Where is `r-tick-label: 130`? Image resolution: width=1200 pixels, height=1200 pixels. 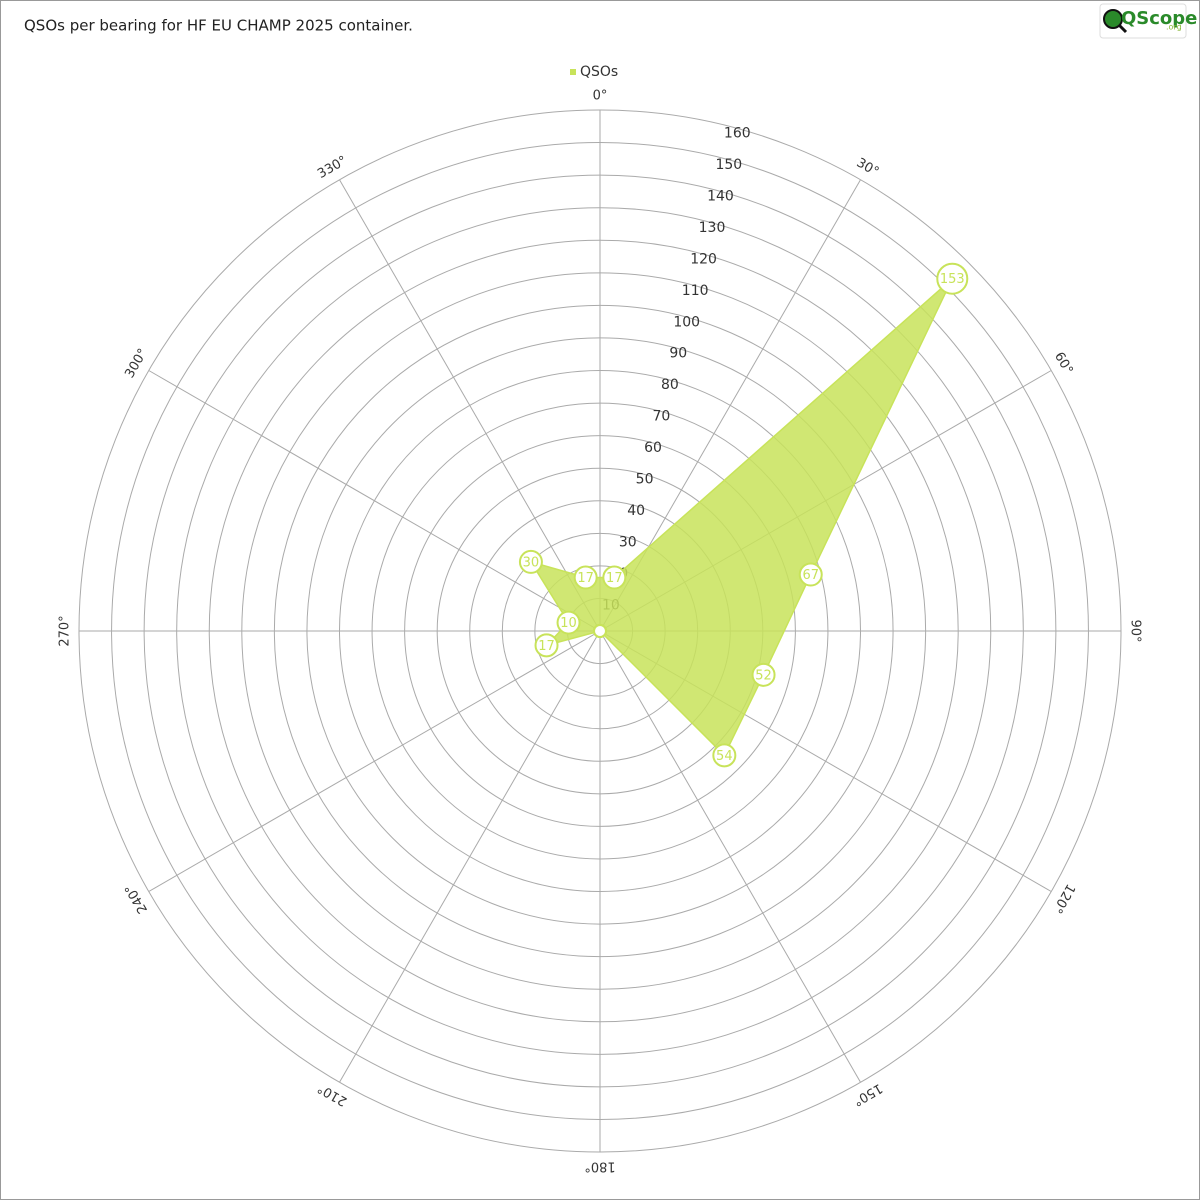
r-tick-label: 130 is located at coordinates (712, 228).